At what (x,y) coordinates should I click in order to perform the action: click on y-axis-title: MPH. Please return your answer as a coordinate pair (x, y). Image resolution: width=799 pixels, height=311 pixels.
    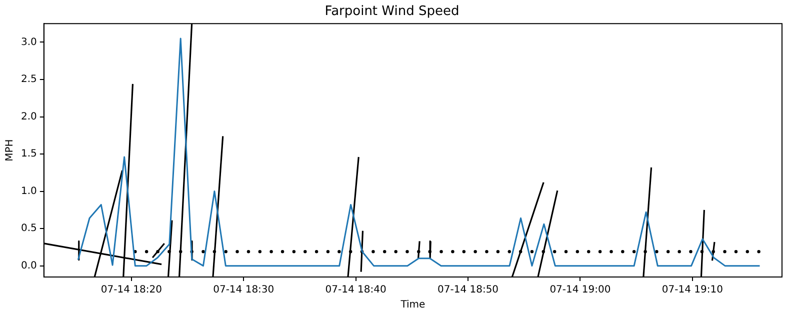
    Looking at the image, I should click on (10, 150).